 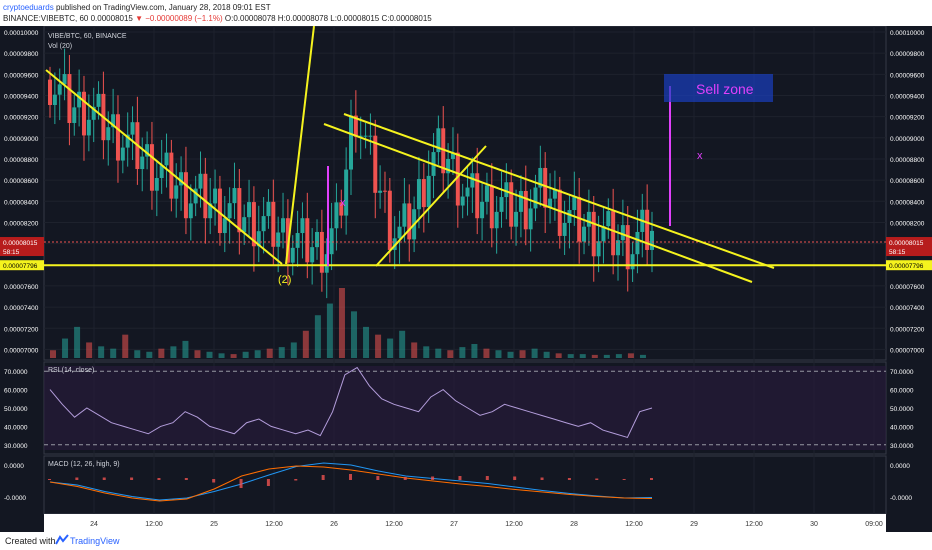 What do you see at coordinates (906, 266) in the screenshot?
I see `support-price-right: 0.00007796` at bounding box center [906, 266].